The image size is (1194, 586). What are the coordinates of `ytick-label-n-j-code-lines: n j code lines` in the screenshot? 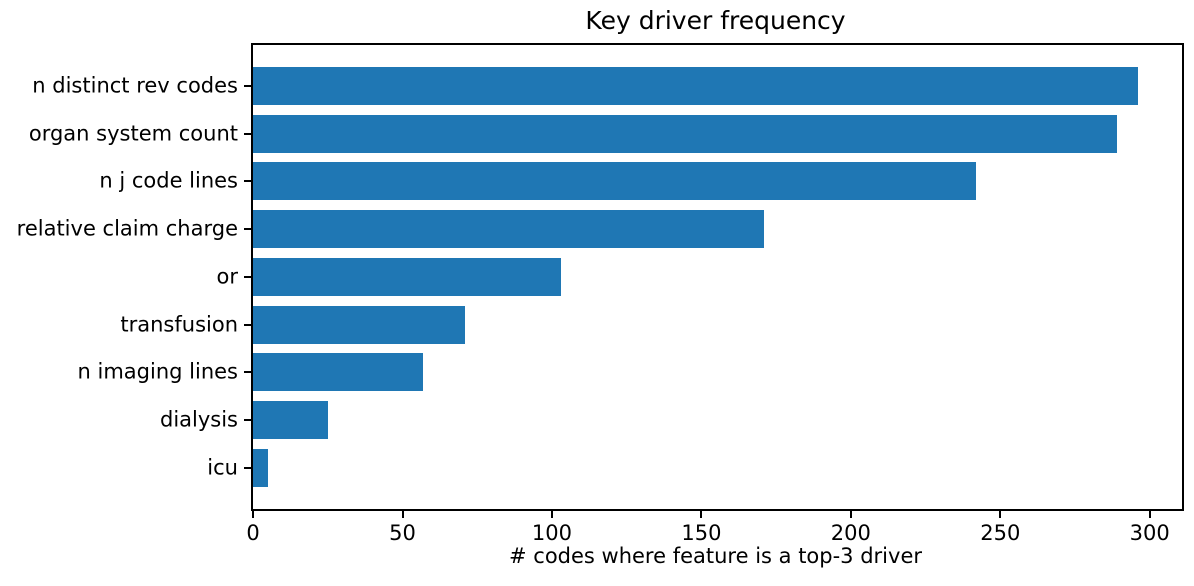 It's located at (168, 180).